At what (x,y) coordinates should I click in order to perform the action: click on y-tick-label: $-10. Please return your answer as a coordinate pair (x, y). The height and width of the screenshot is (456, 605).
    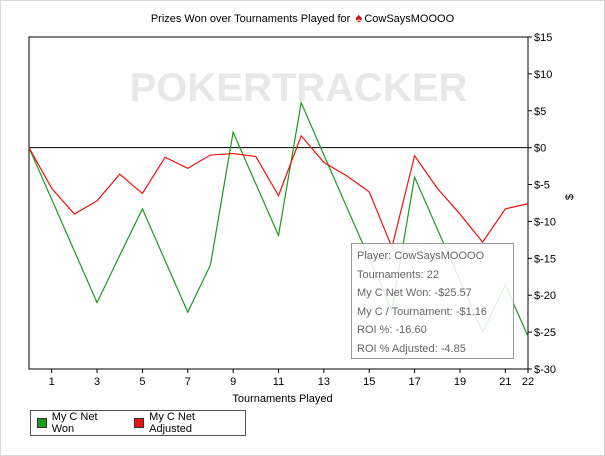
    Looking at the image, I should click on (545, 222).